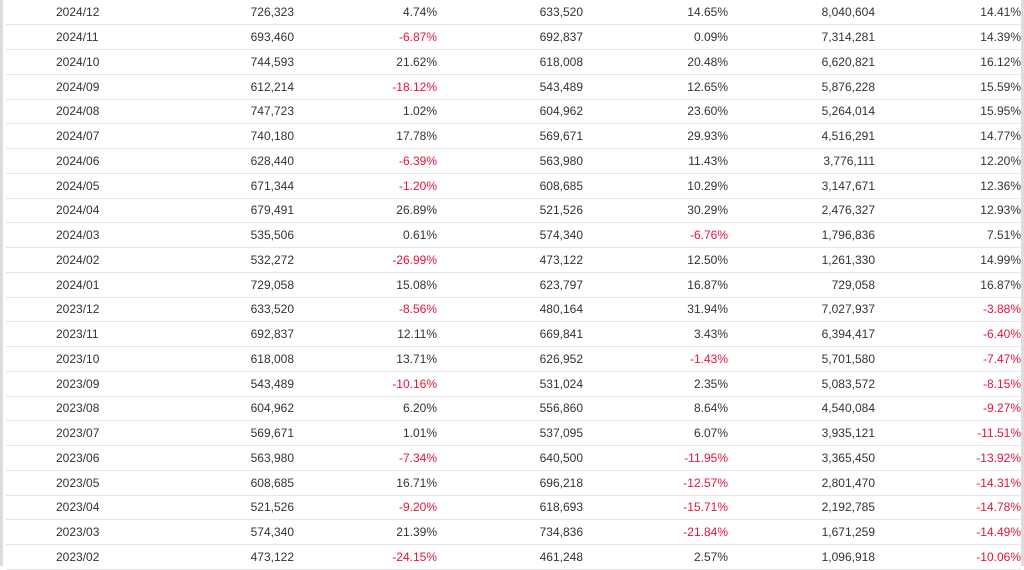 This screenshot has height=570, width=1024. I want to click on cell-change-a: -6.39%, so click(365, 161).